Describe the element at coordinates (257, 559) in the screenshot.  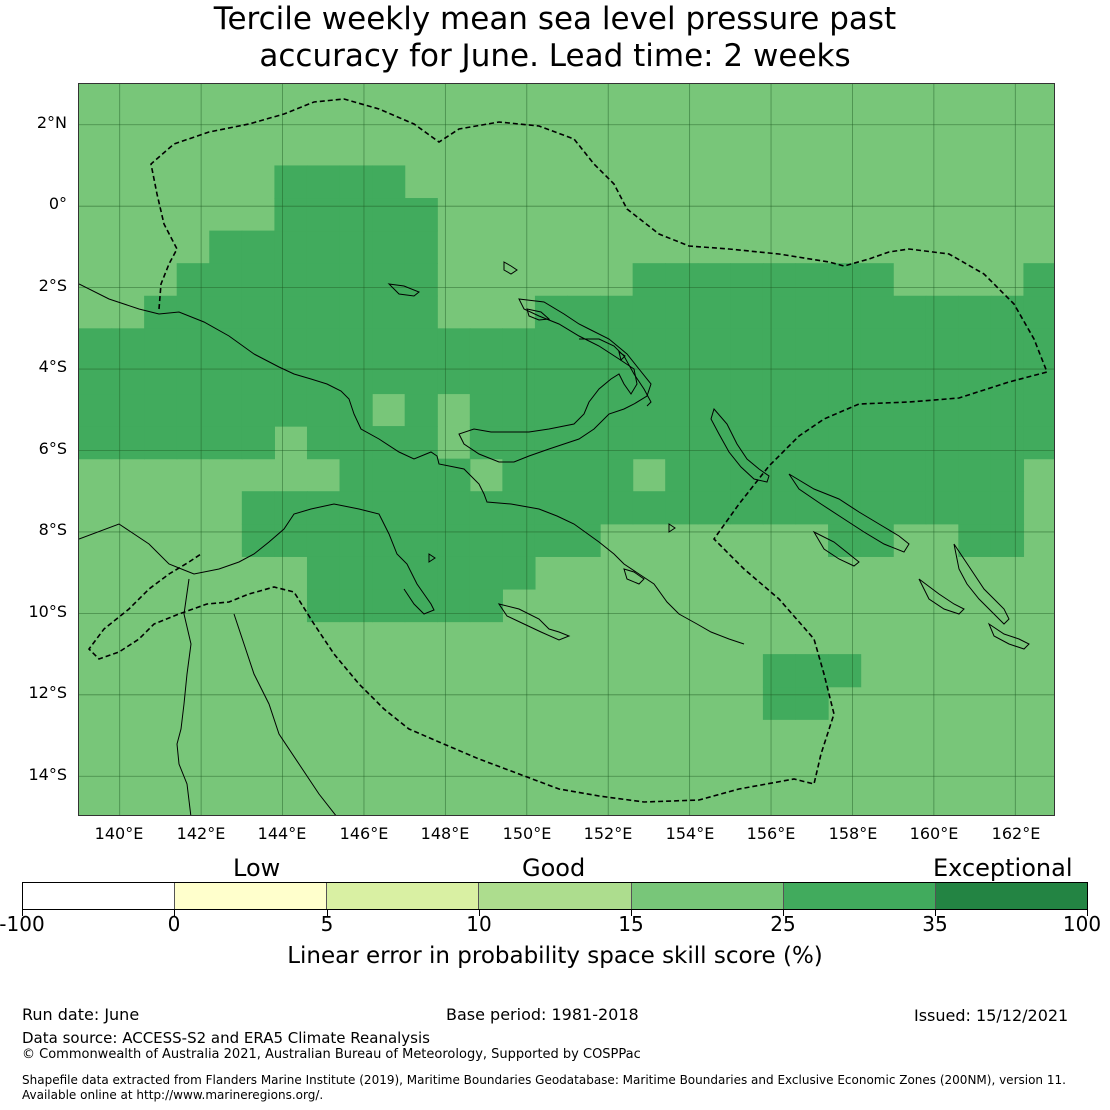
I see `gulf-of-papua-coast` at that location.